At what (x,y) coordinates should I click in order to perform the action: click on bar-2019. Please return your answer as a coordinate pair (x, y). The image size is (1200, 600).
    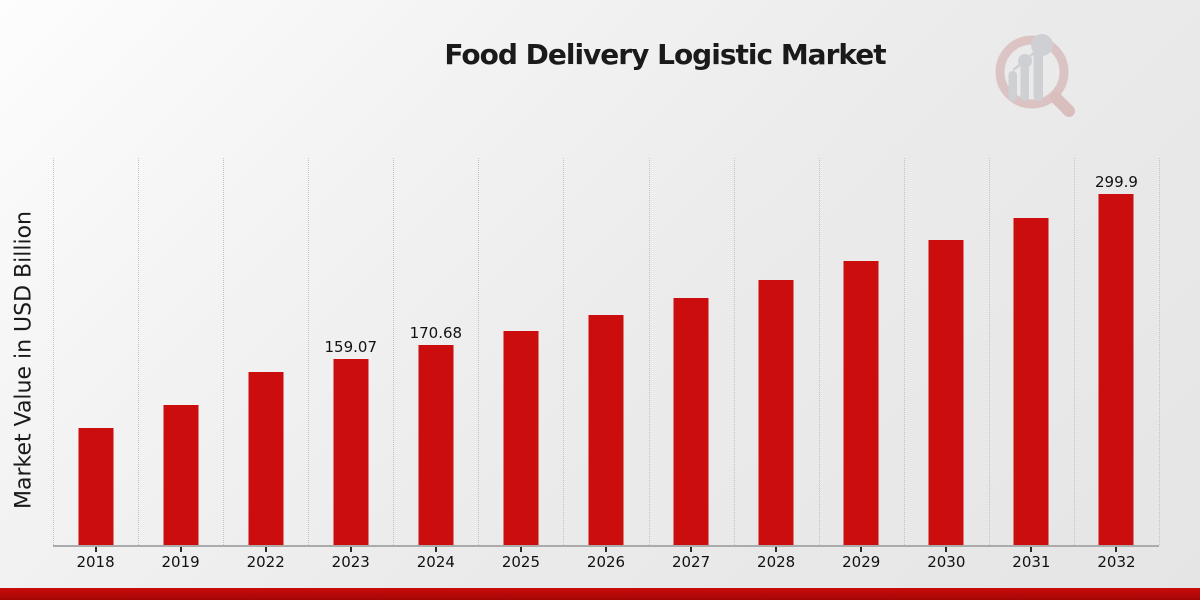
    Looking at the image, I should click on (181, 474).